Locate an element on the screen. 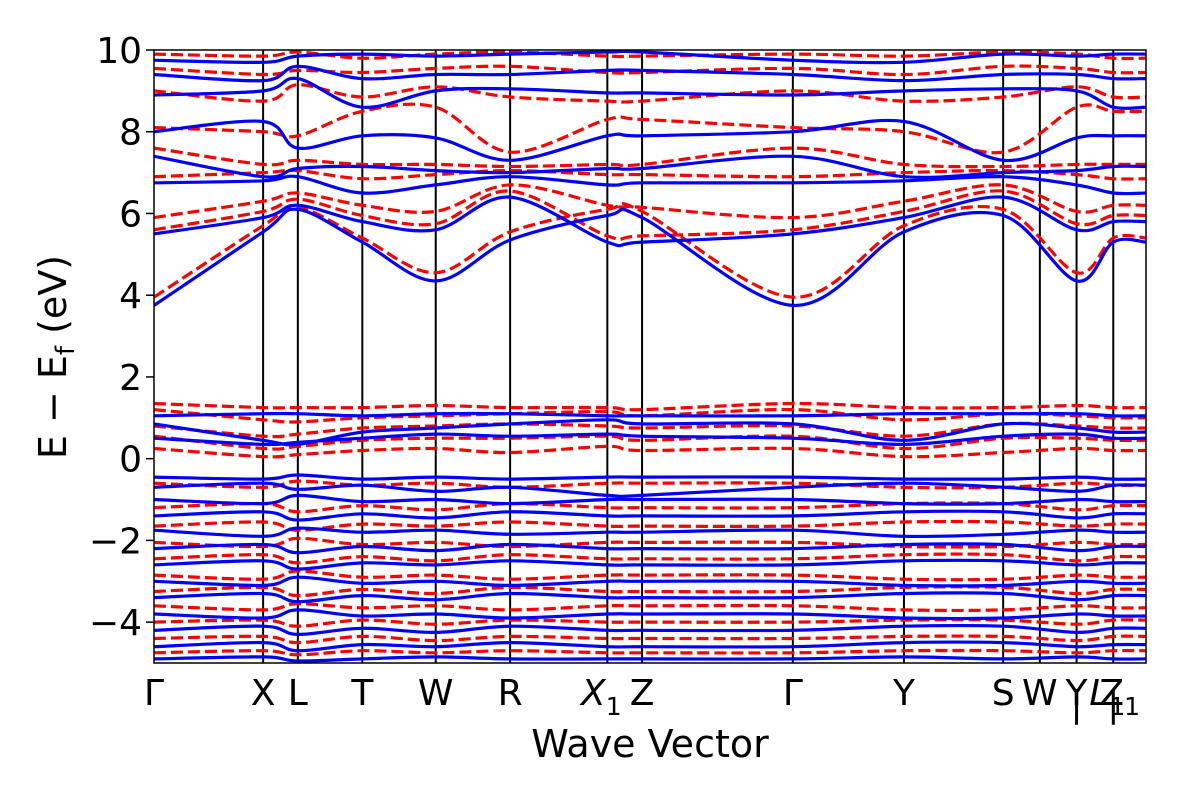  kpoint-label: S is located at coordinates (1003, 693).